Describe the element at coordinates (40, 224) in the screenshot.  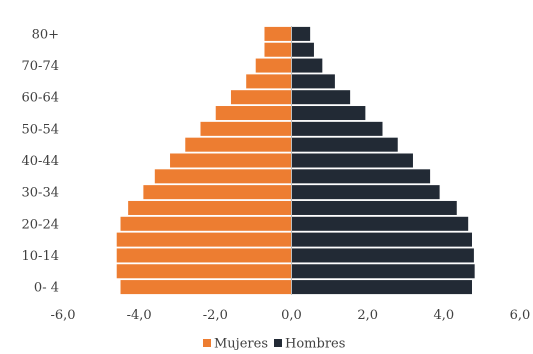
I see `y-tick-label: 20-24` at that location.